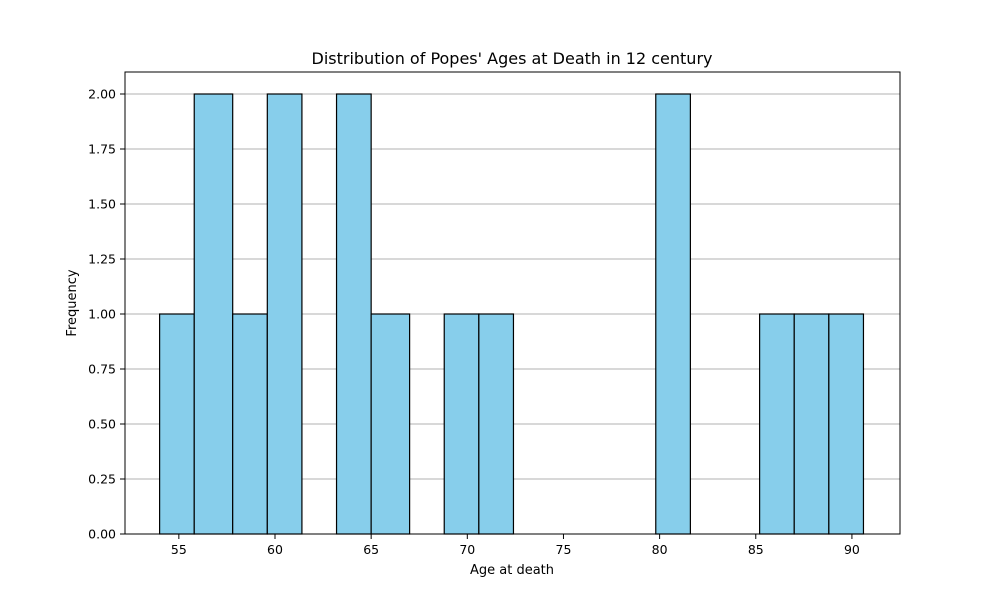 This screenshot has width=1000, height=600. Describe the element at coordinates (660, 549) in the screenshot. I see `x-tick-label: 80` at that location.